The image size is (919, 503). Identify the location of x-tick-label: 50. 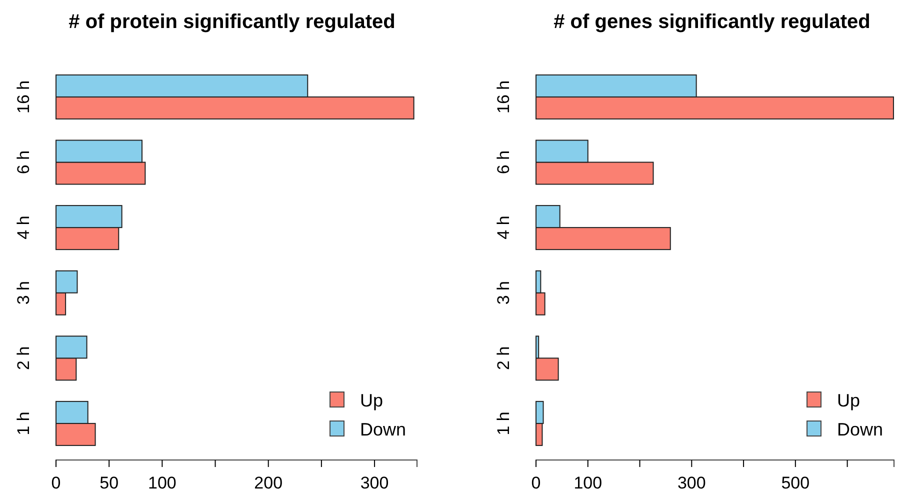
(109, 483).